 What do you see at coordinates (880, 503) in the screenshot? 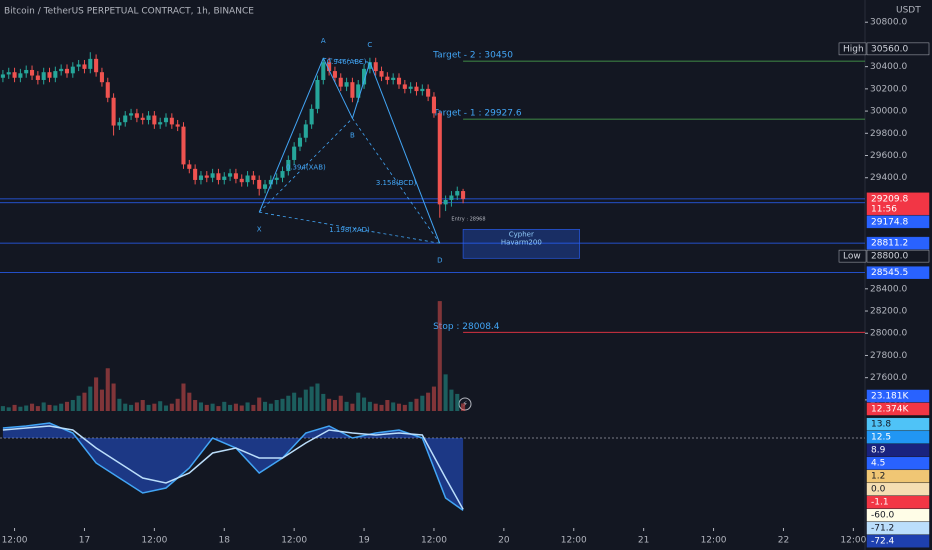
I see `price-badge-label: -1.1` at bounding box center [880, 503].